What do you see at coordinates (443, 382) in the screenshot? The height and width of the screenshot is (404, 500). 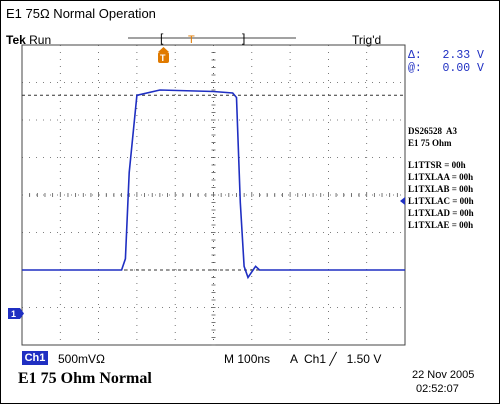 I see `timestamp: 22 Nov 2005 02:52:07` at bounding box center [443, 382].